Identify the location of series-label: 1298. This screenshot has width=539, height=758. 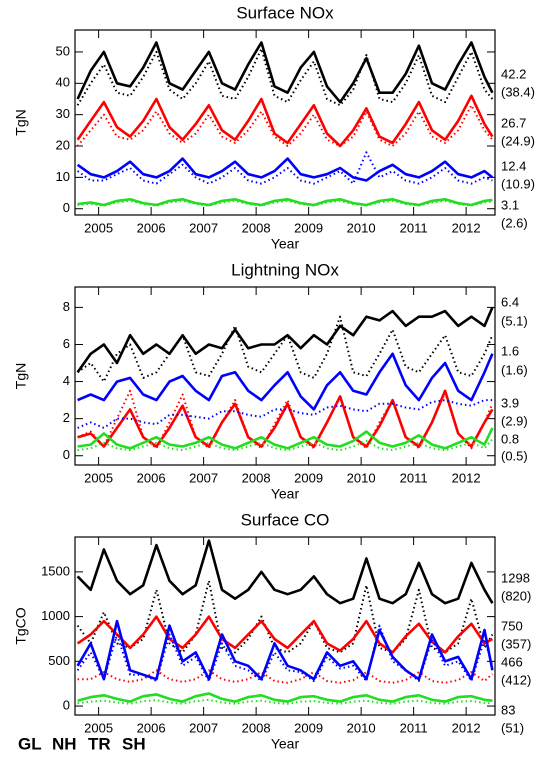
(515, 577).